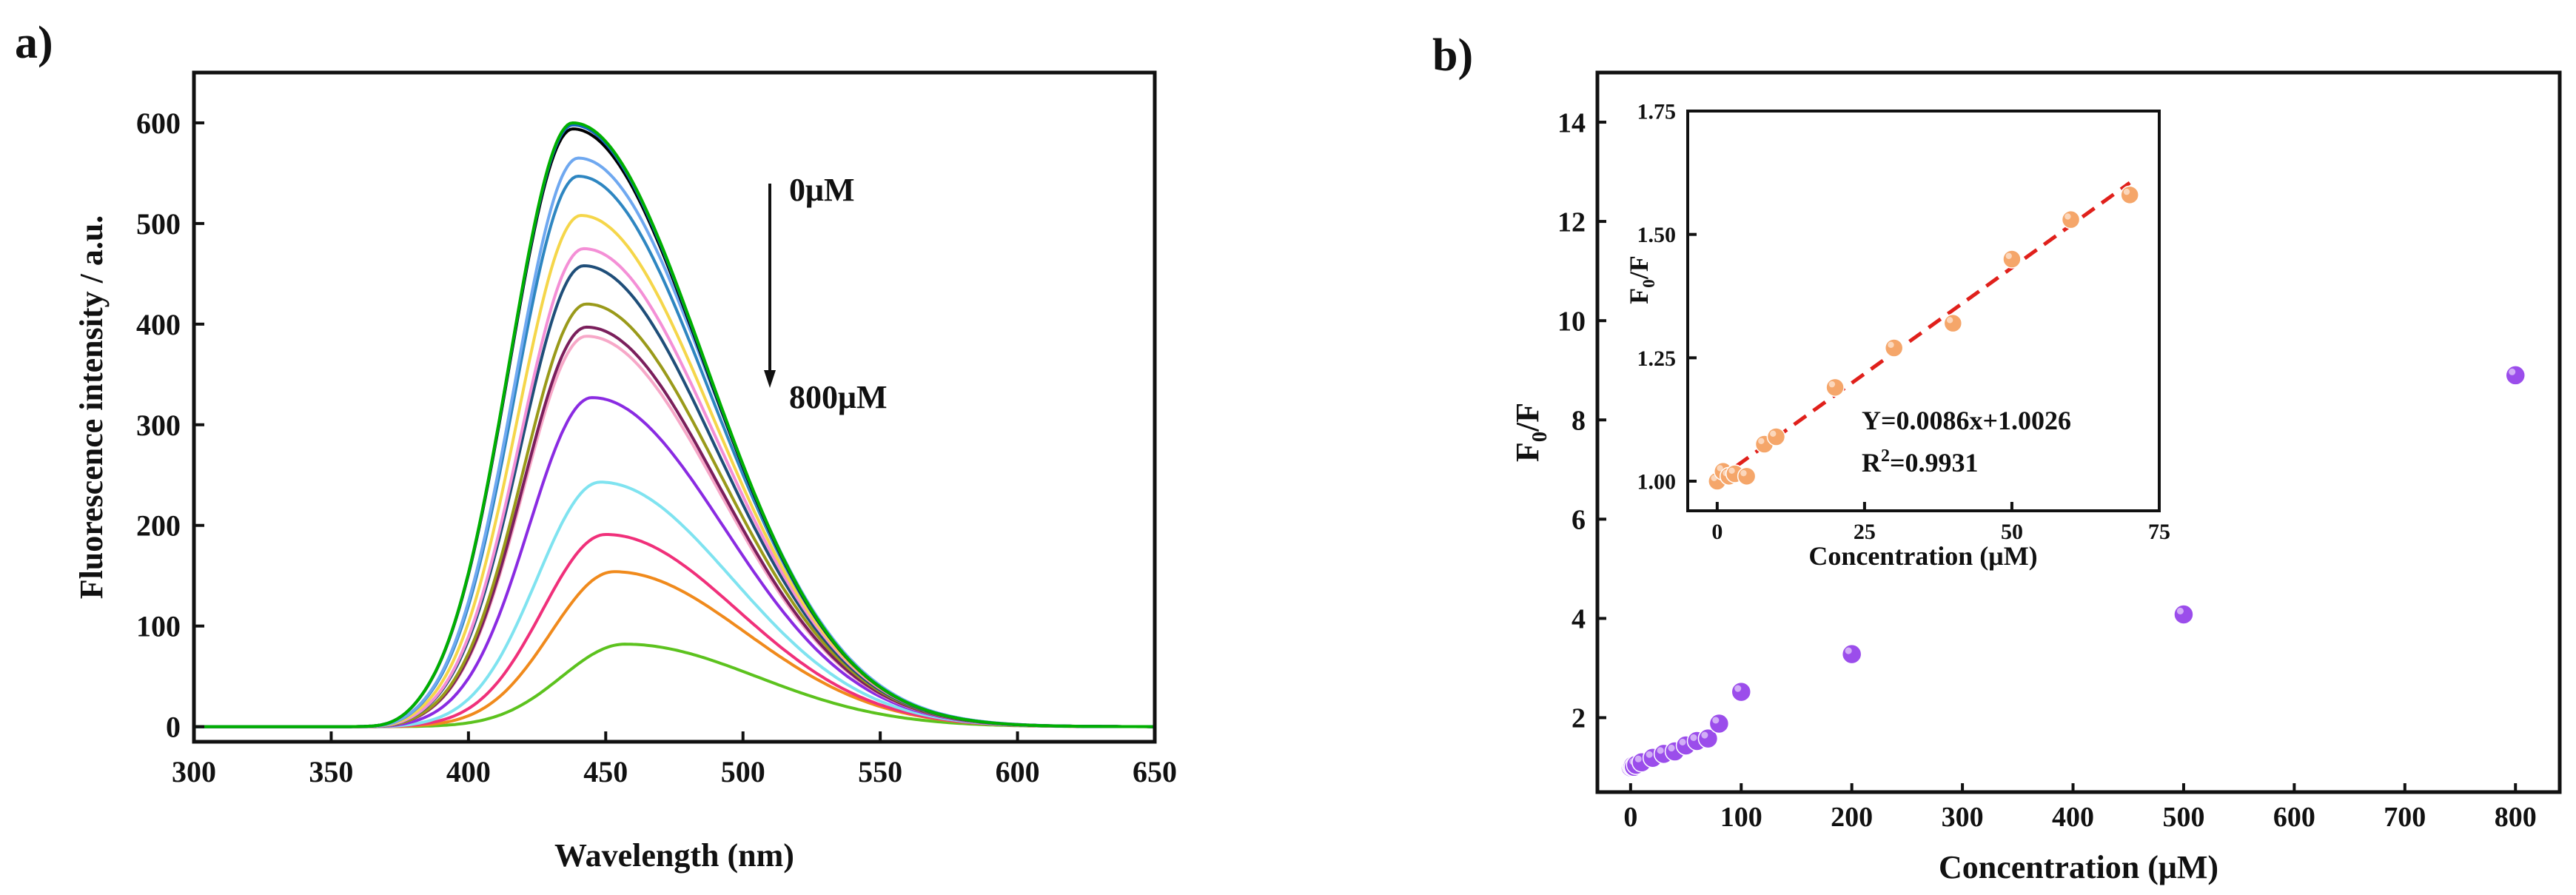 The height and width of the screenshot is (895, 2576). Describe the element at coordinates (1923, 331) in the screenshot. I see `inset-fit-line` at that location.